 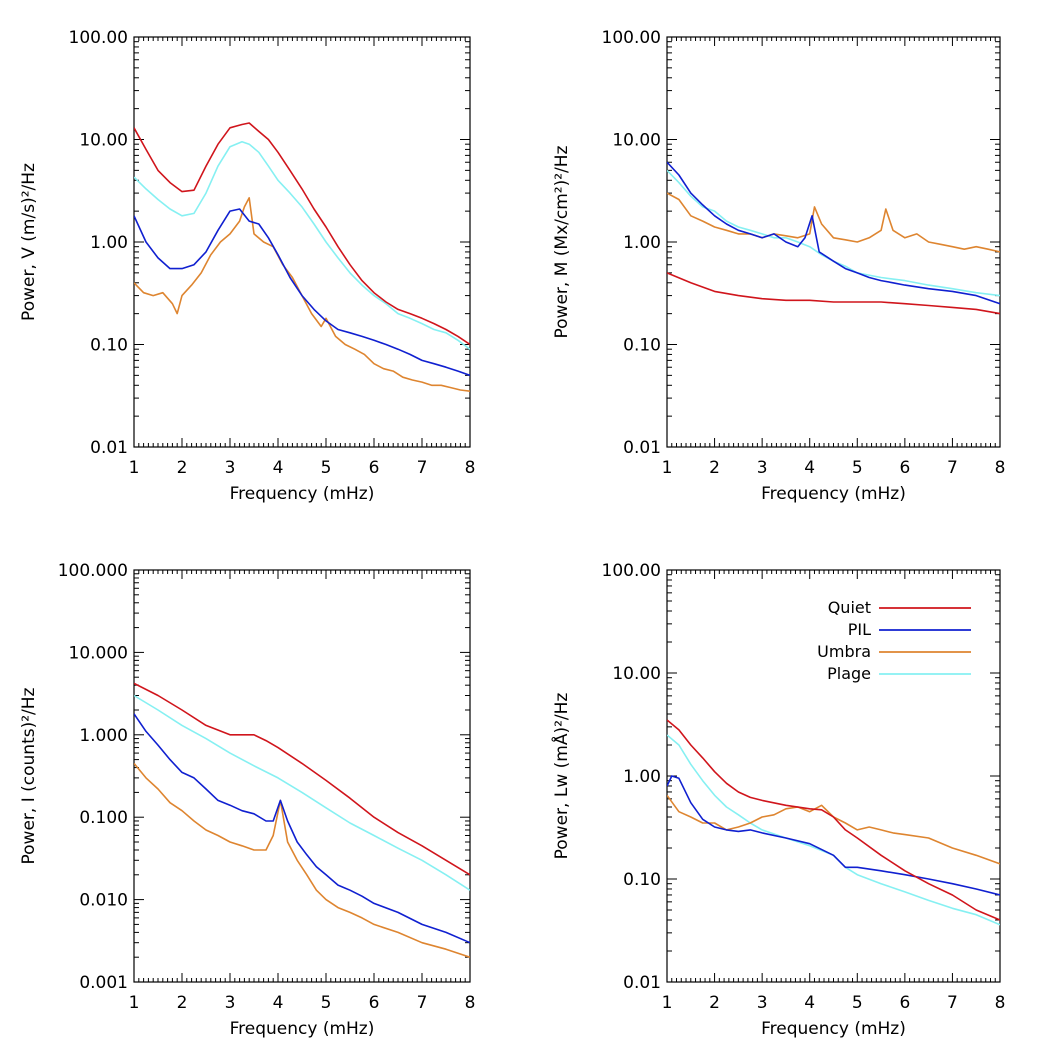 What do you see at coordinates (849, 673) in the screenshot?
I see `legend-label-plage: Plage` at bounding box center [849, 673].